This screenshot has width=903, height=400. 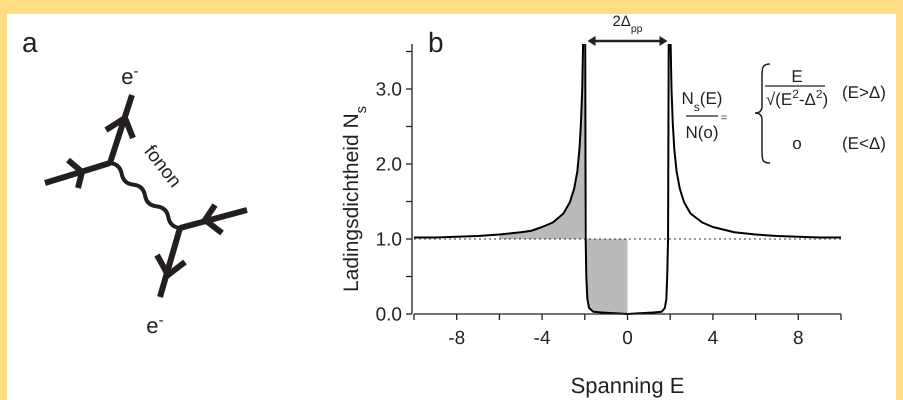 I want to click on y-tick-label: 3.0, so click(x=389, y=90).